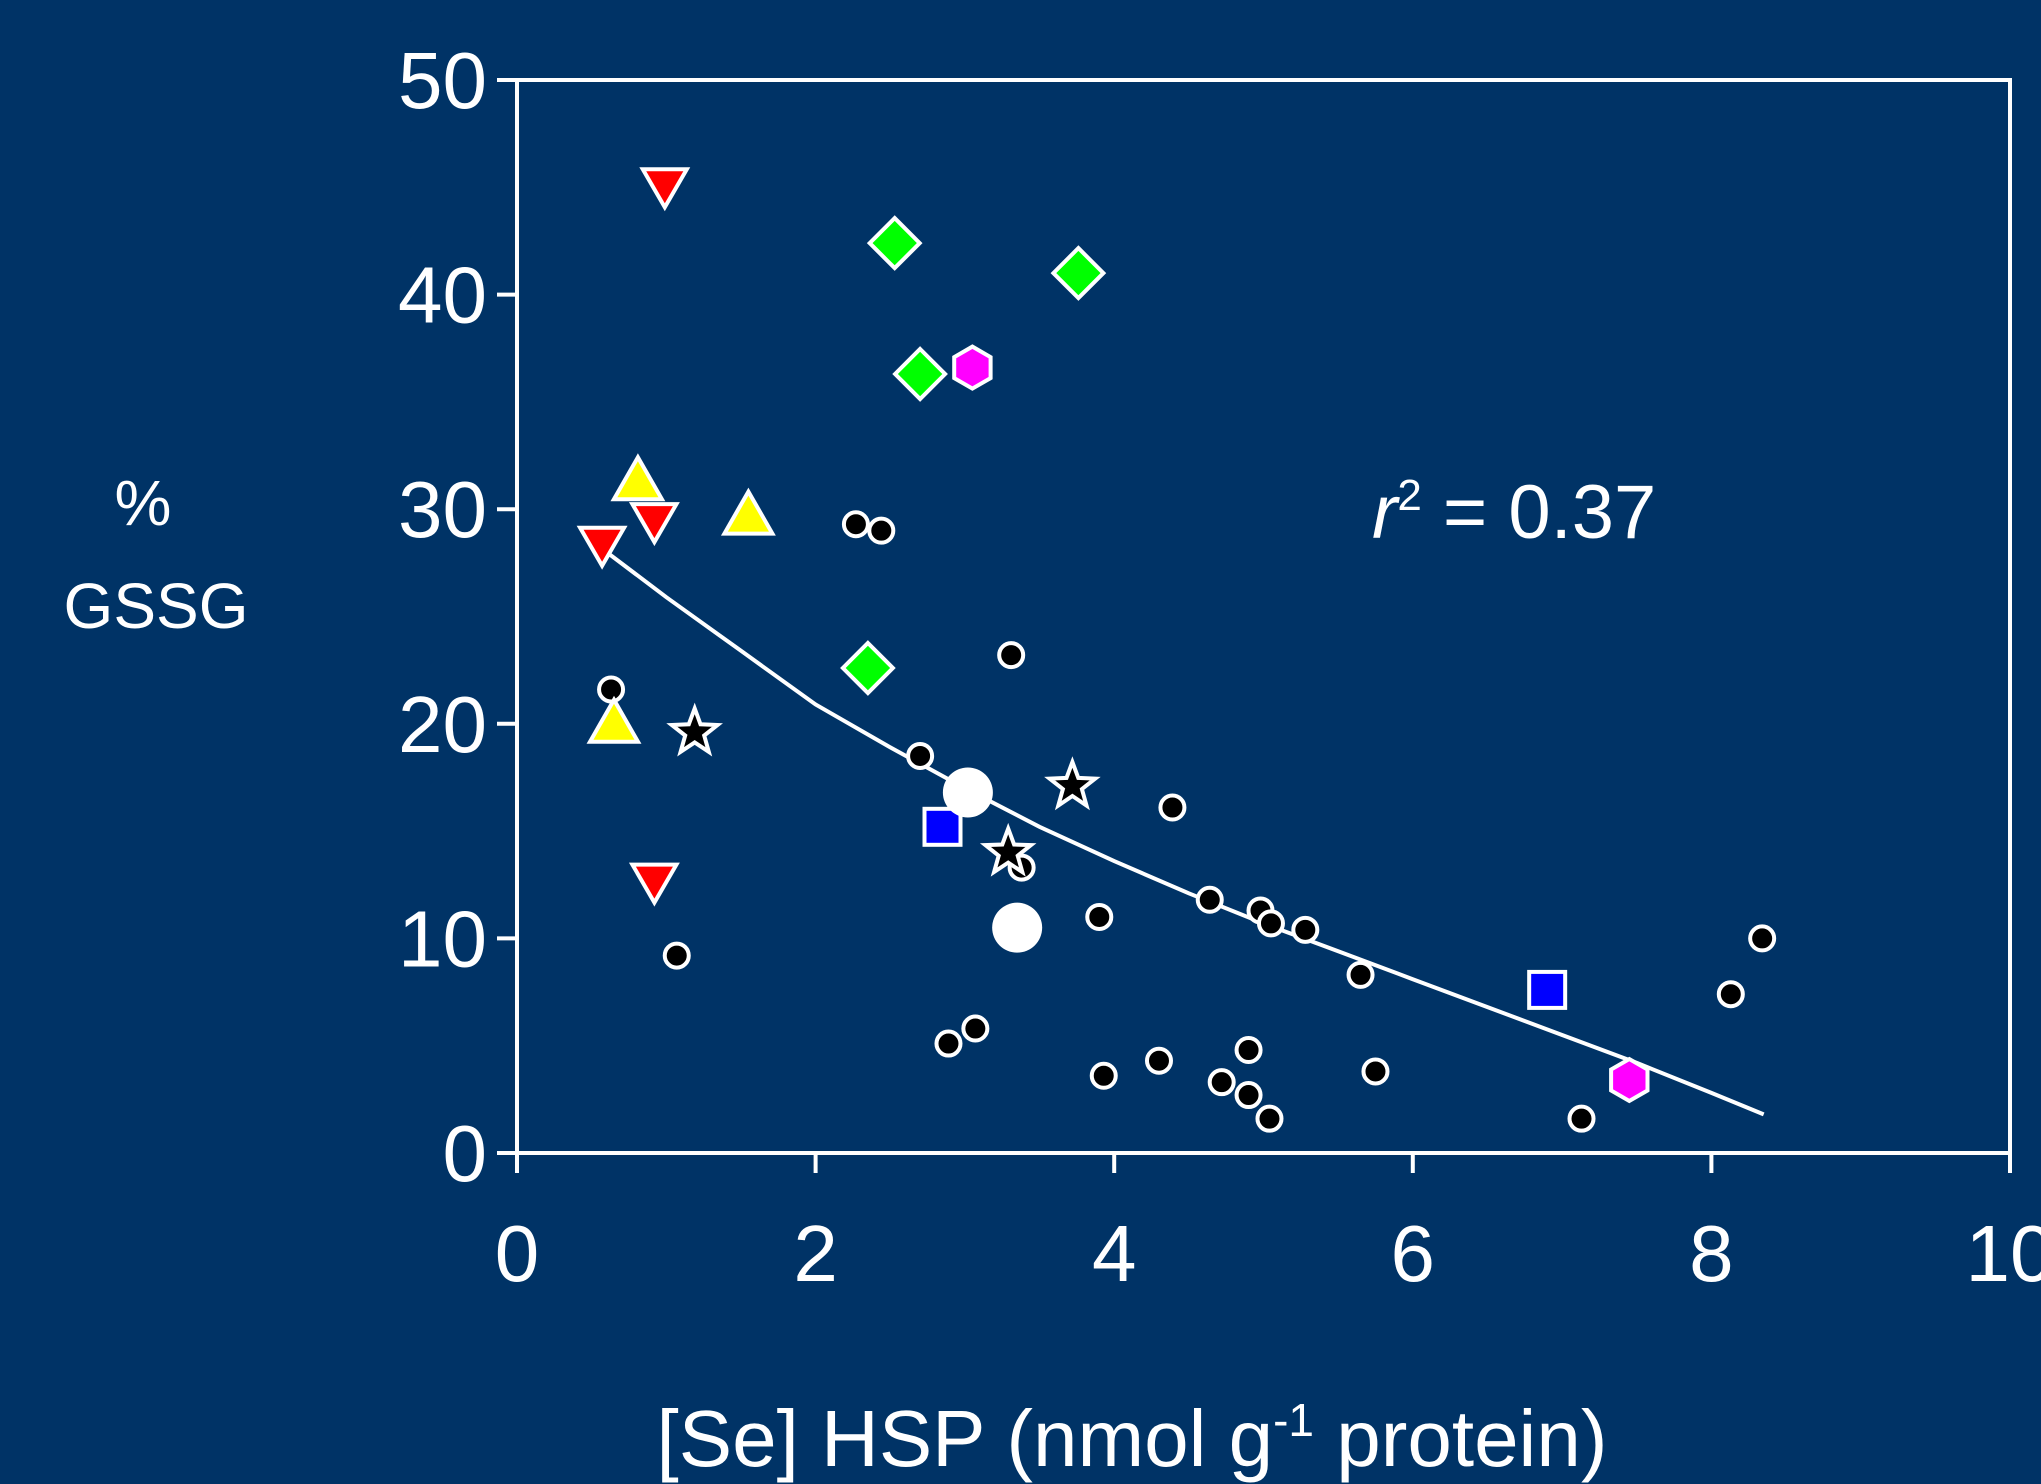 The height and width of the screenshot is (1484, 2041). I want to click on x-tick-label: 0, so click(517, 1253).